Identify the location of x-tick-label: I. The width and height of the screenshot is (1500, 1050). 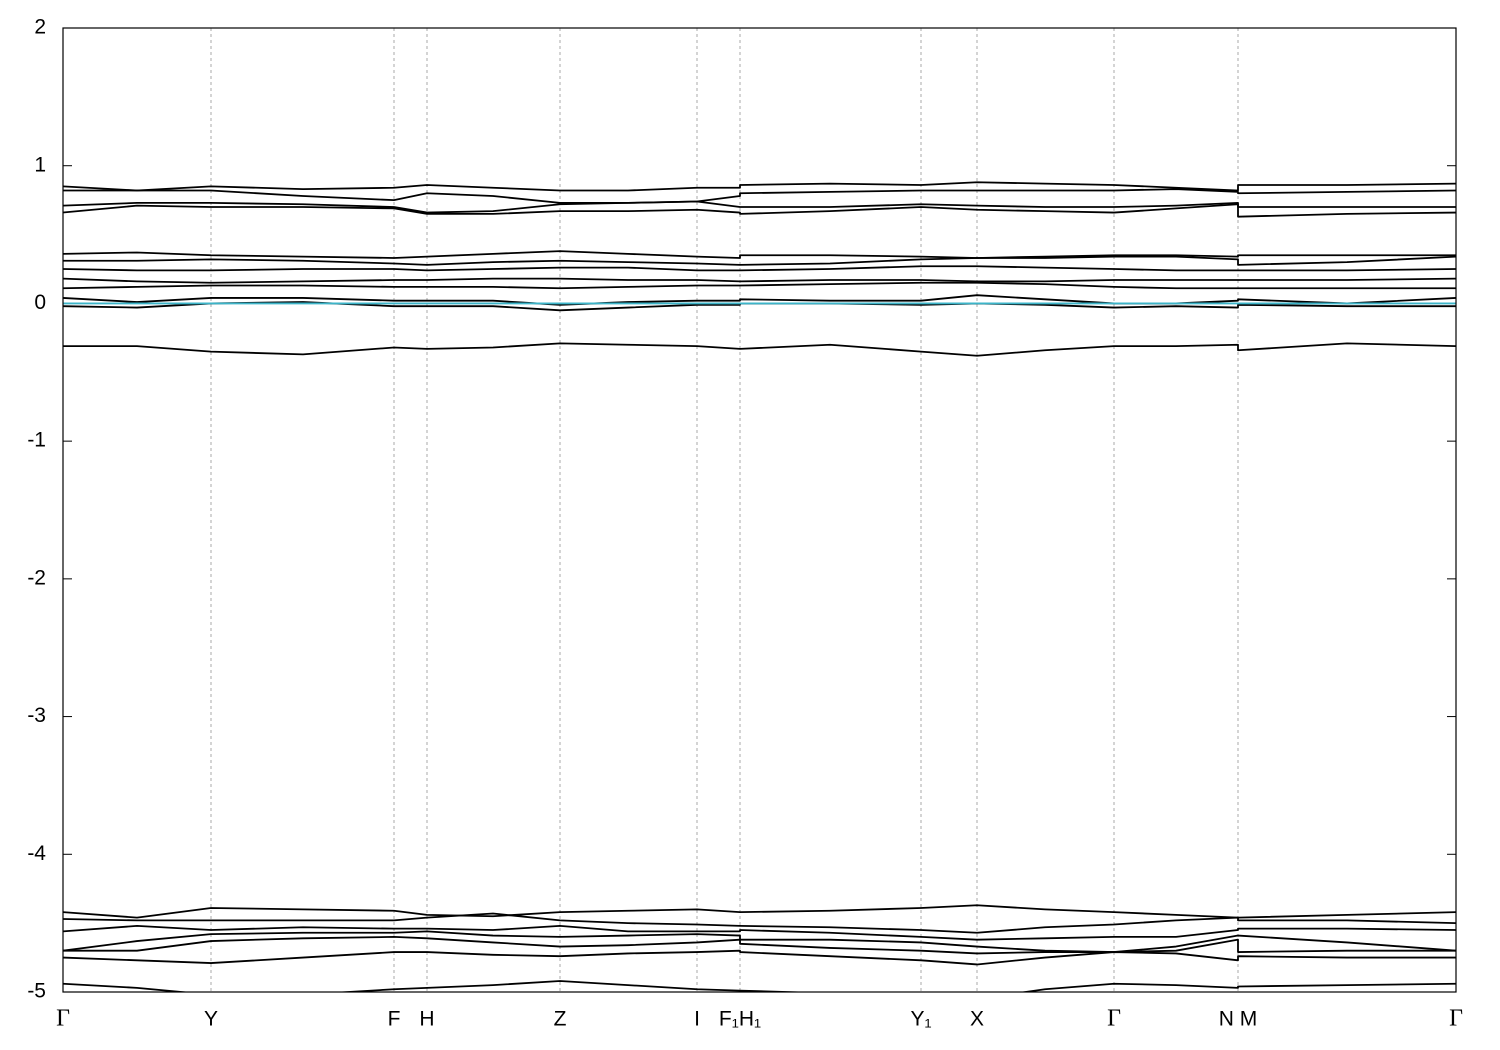
(697, 1019).